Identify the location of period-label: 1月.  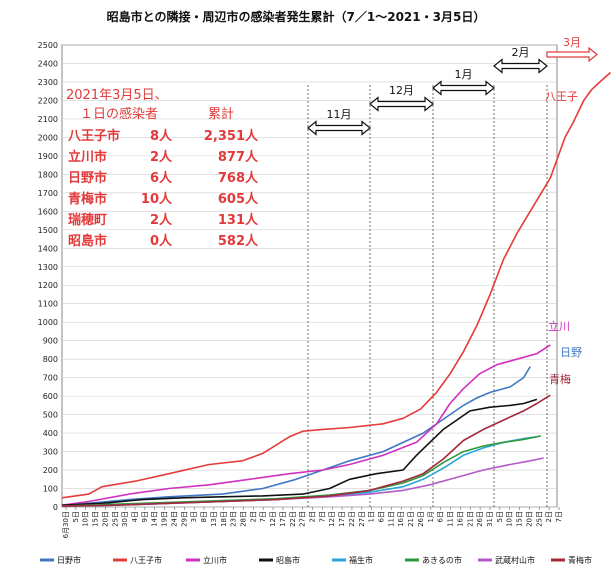
(464, 74).